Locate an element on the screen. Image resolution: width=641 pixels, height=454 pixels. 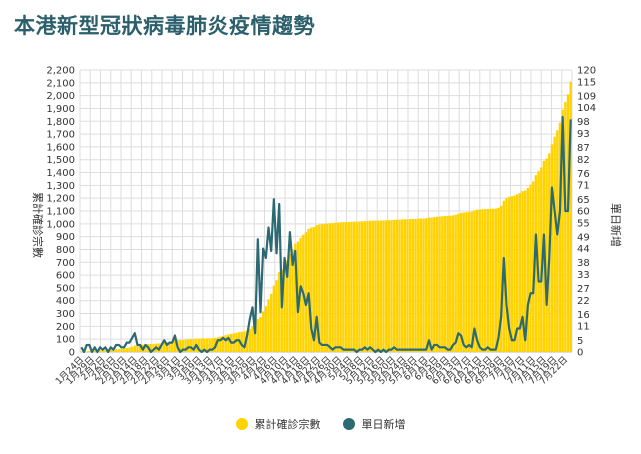
y-right-tick-label: 65 is located at coordinates (583, 200).